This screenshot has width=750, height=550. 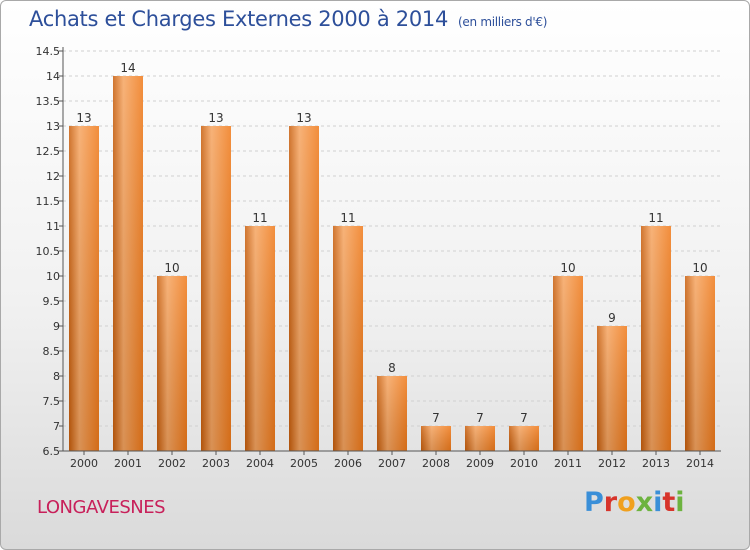 What do you see at coordinates (503, 22) in the screenshot?
I see `chart-unit-note: (en milliers d'€)` at bounding box center [503, 22].